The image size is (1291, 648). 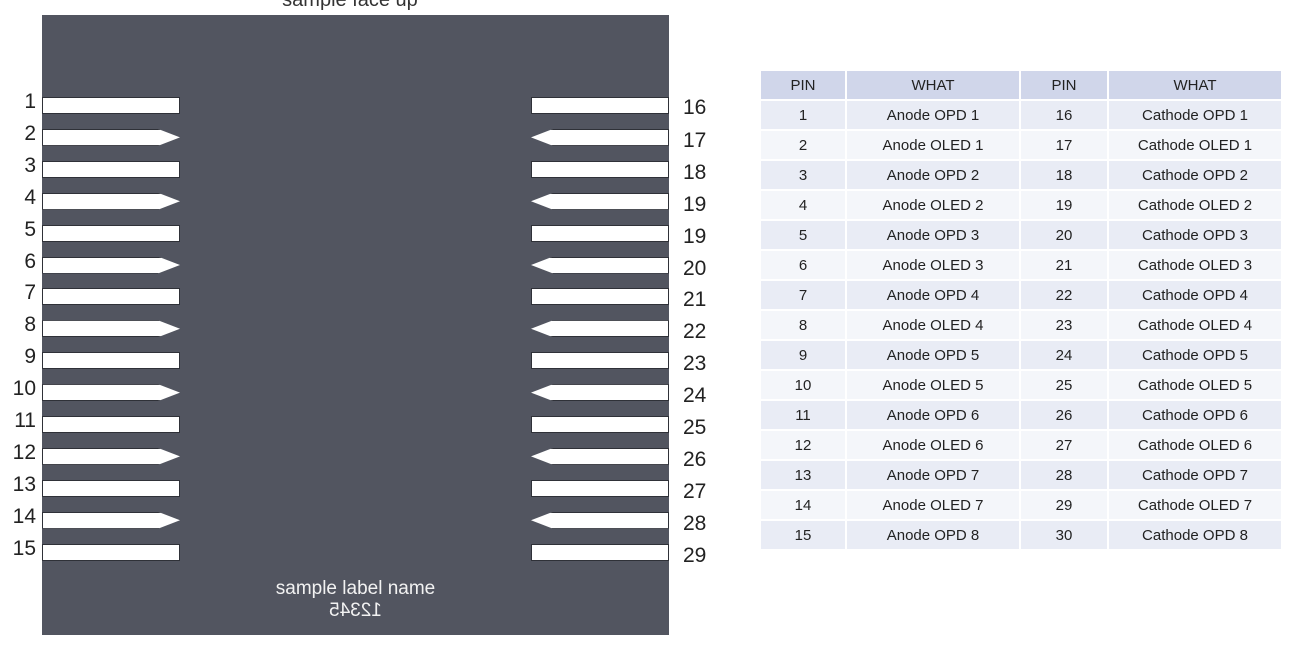 What do you see at coordinates (695, 204) in the screenshot?
I see `right-pin-number: 19` at bounding box center [695, 204].